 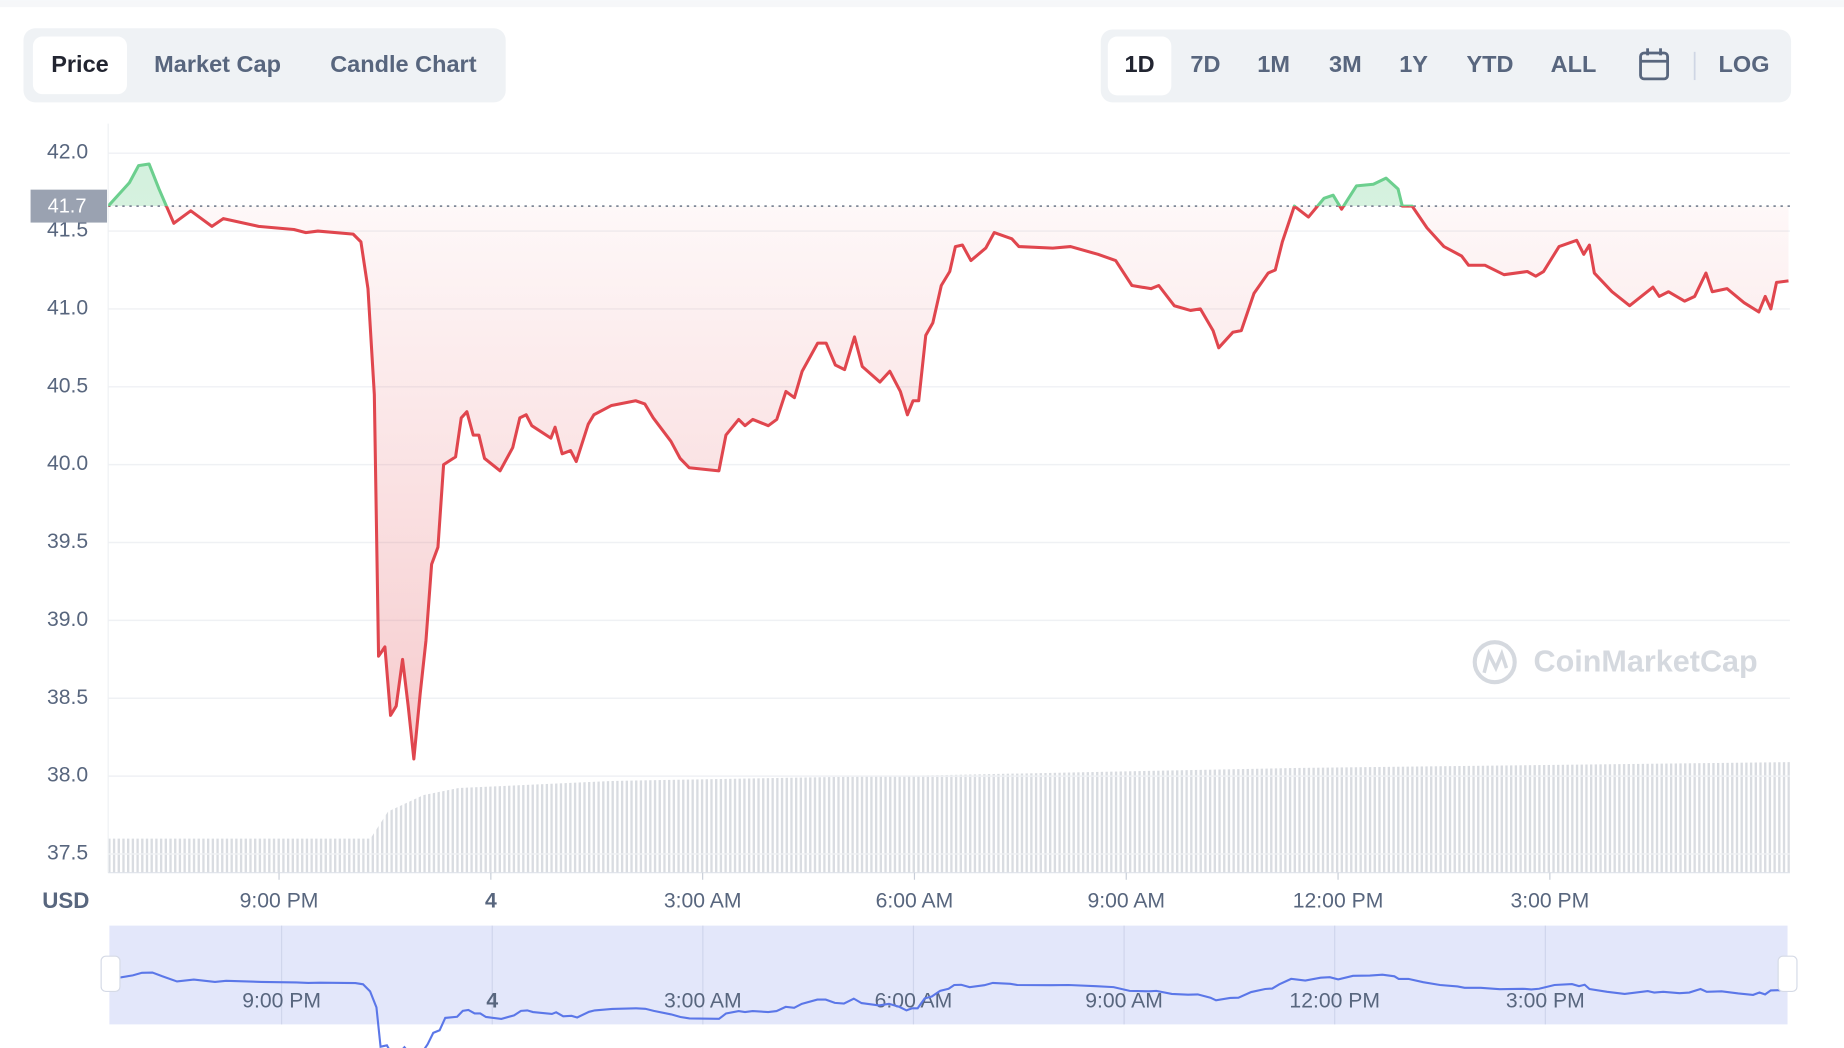 I want to click on y-tick-label: 39.0, so click(x=67, y=619).